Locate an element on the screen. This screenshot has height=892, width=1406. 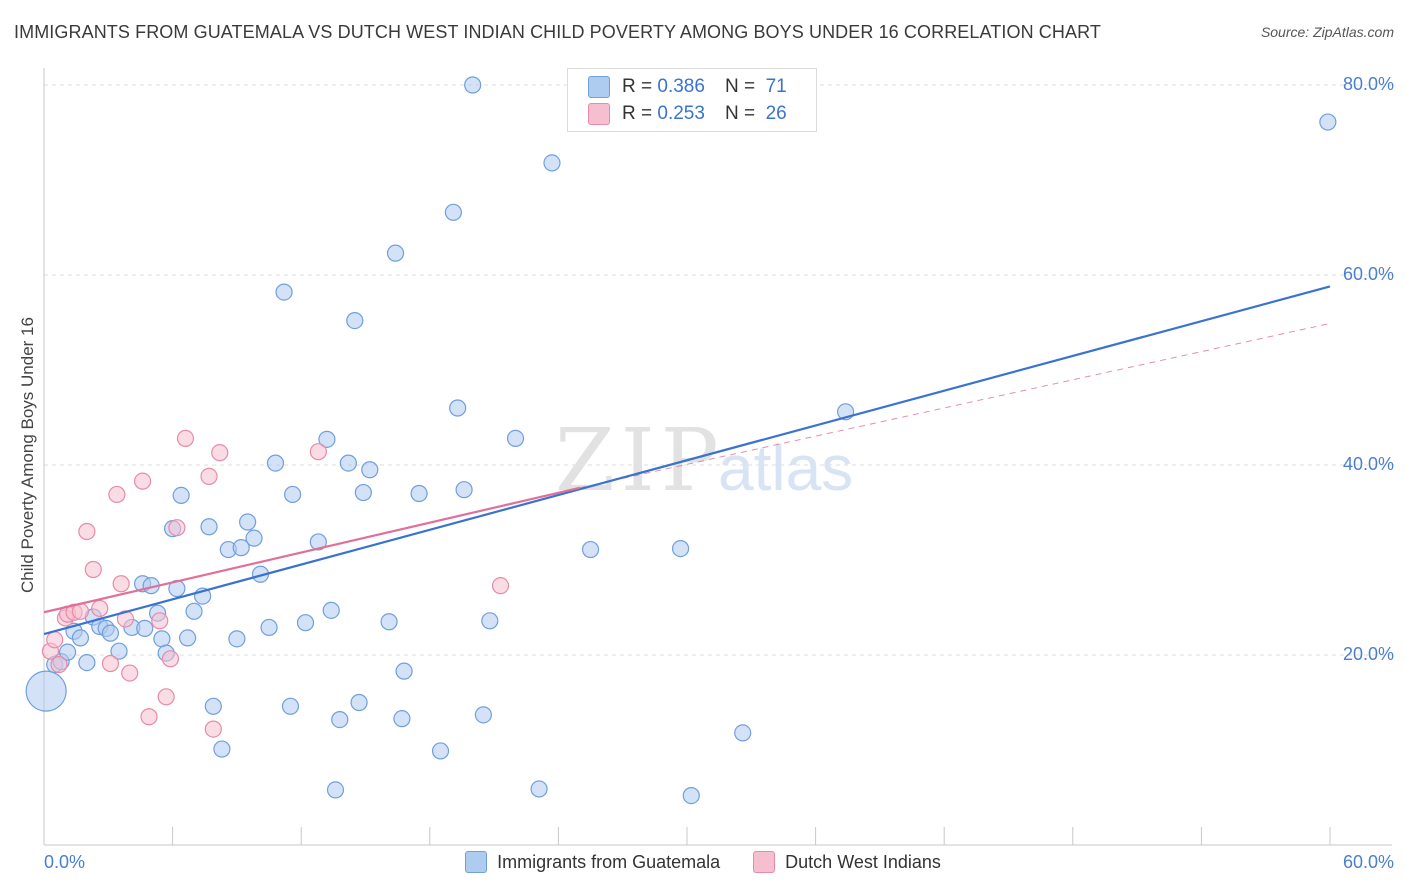
legend-item-guatemala: Immigrants from Guatemala is located at coordinates (592, 862).